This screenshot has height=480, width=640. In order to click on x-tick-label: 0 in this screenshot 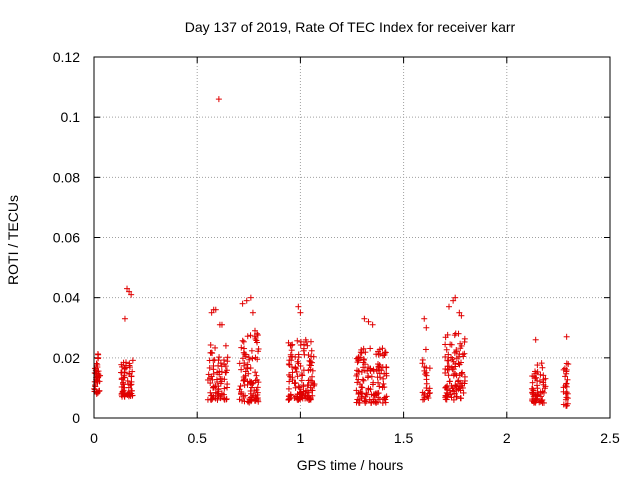, I will do `click(94, 438)`.